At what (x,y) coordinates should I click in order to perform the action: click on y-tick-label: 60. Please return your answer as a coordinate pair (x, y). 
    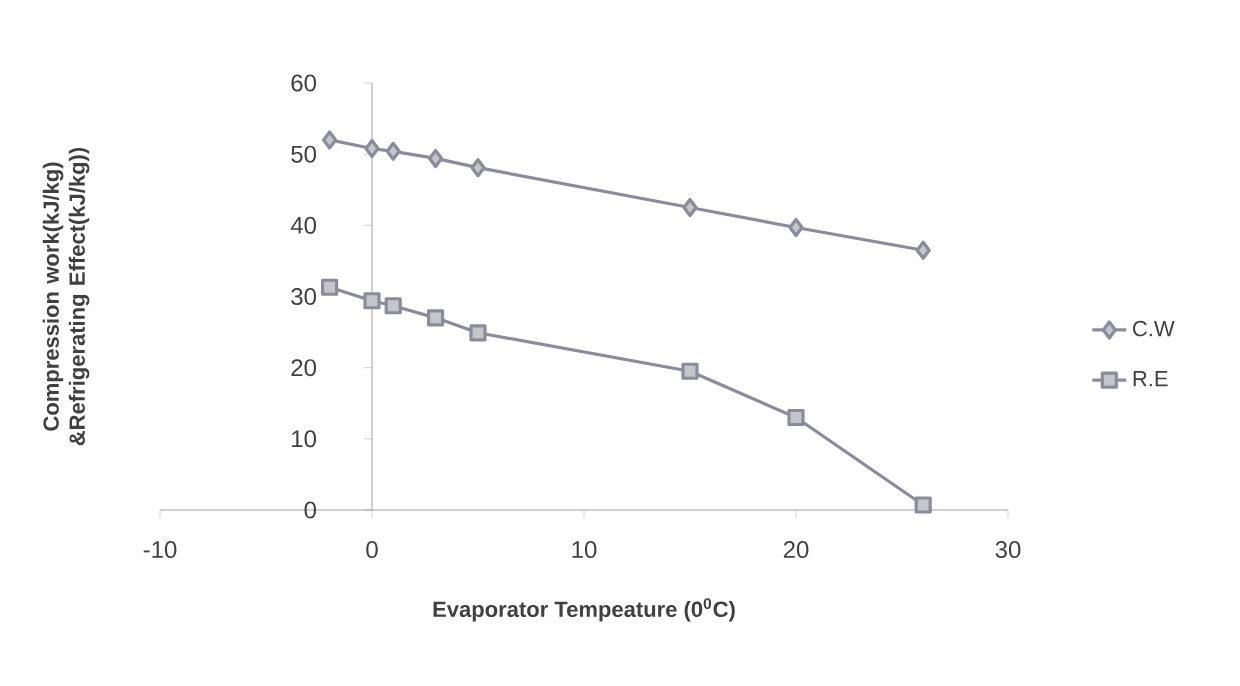
    Looking at the image, I should click on (304, 83).